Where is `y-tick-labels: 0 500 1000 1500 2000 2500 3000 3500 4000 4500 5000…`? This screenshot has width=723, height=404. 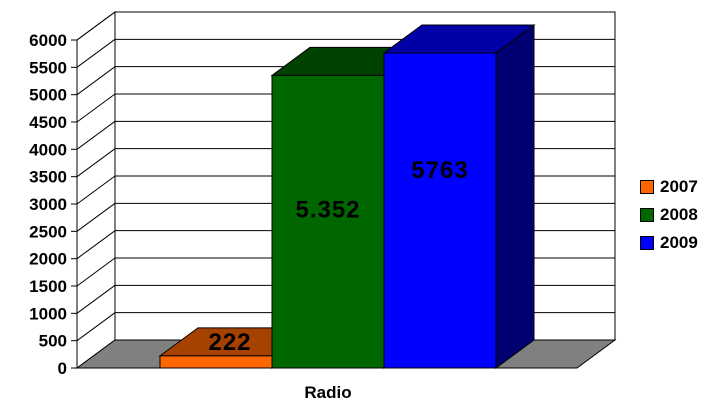 y-tick-labels: 0 500 1000 1500 2000 2500 3000 3500 4000 4500 5000… is located at coordinates (48, 204).